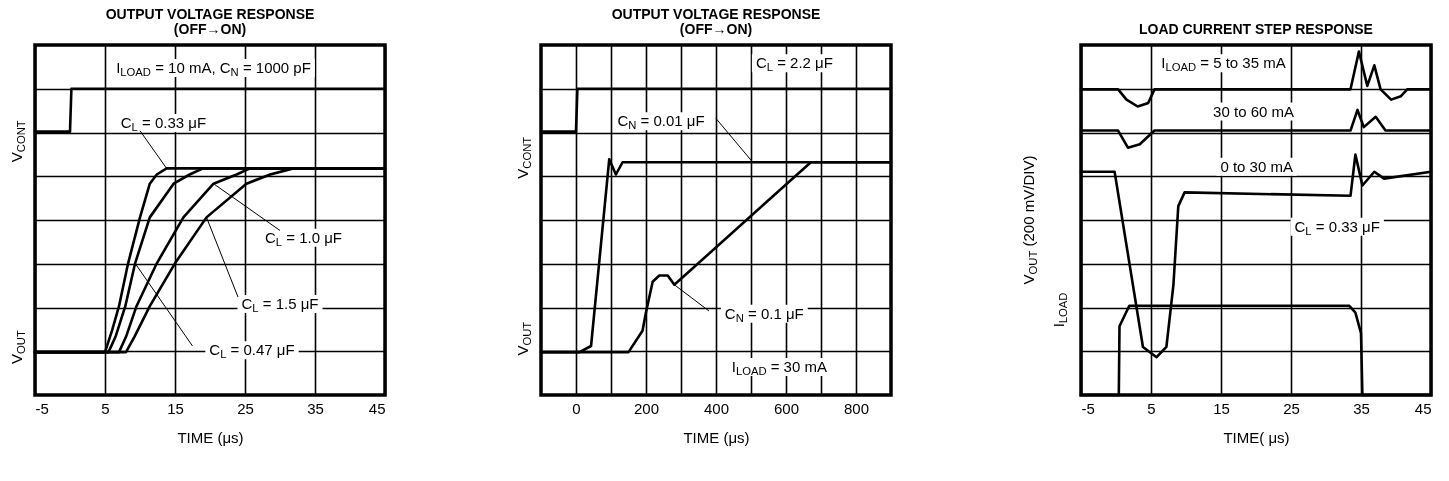 Image resolution: width=1449 pixels, height=481 pixels. I want to click on x-axis-title: TIME( μs), so click(1256, 437).